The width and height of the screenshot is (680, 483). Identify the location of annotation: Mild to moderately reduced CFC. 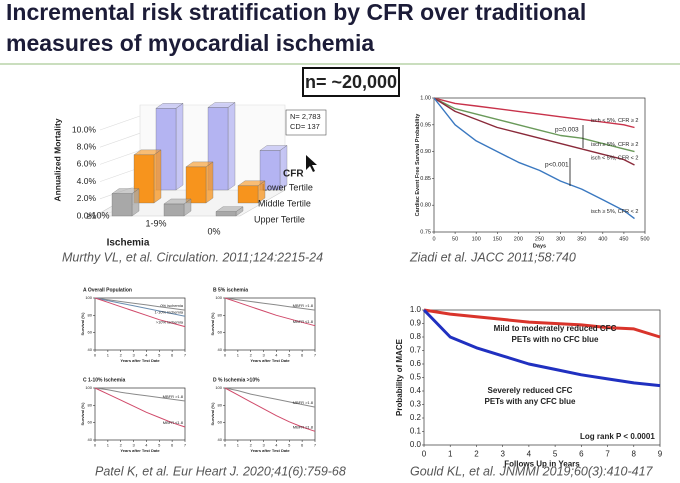
(555, 328).